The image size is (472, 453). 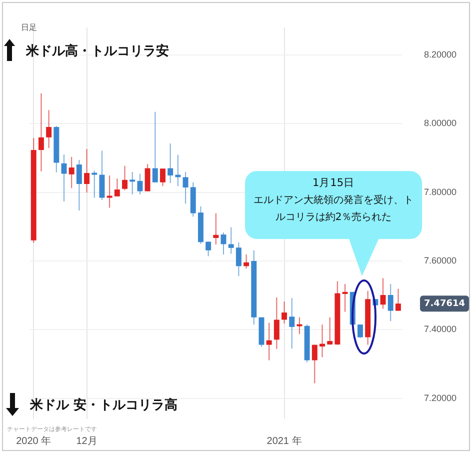 I want to click on y-tick-label: 7.80000, so click(x=440, y=191).